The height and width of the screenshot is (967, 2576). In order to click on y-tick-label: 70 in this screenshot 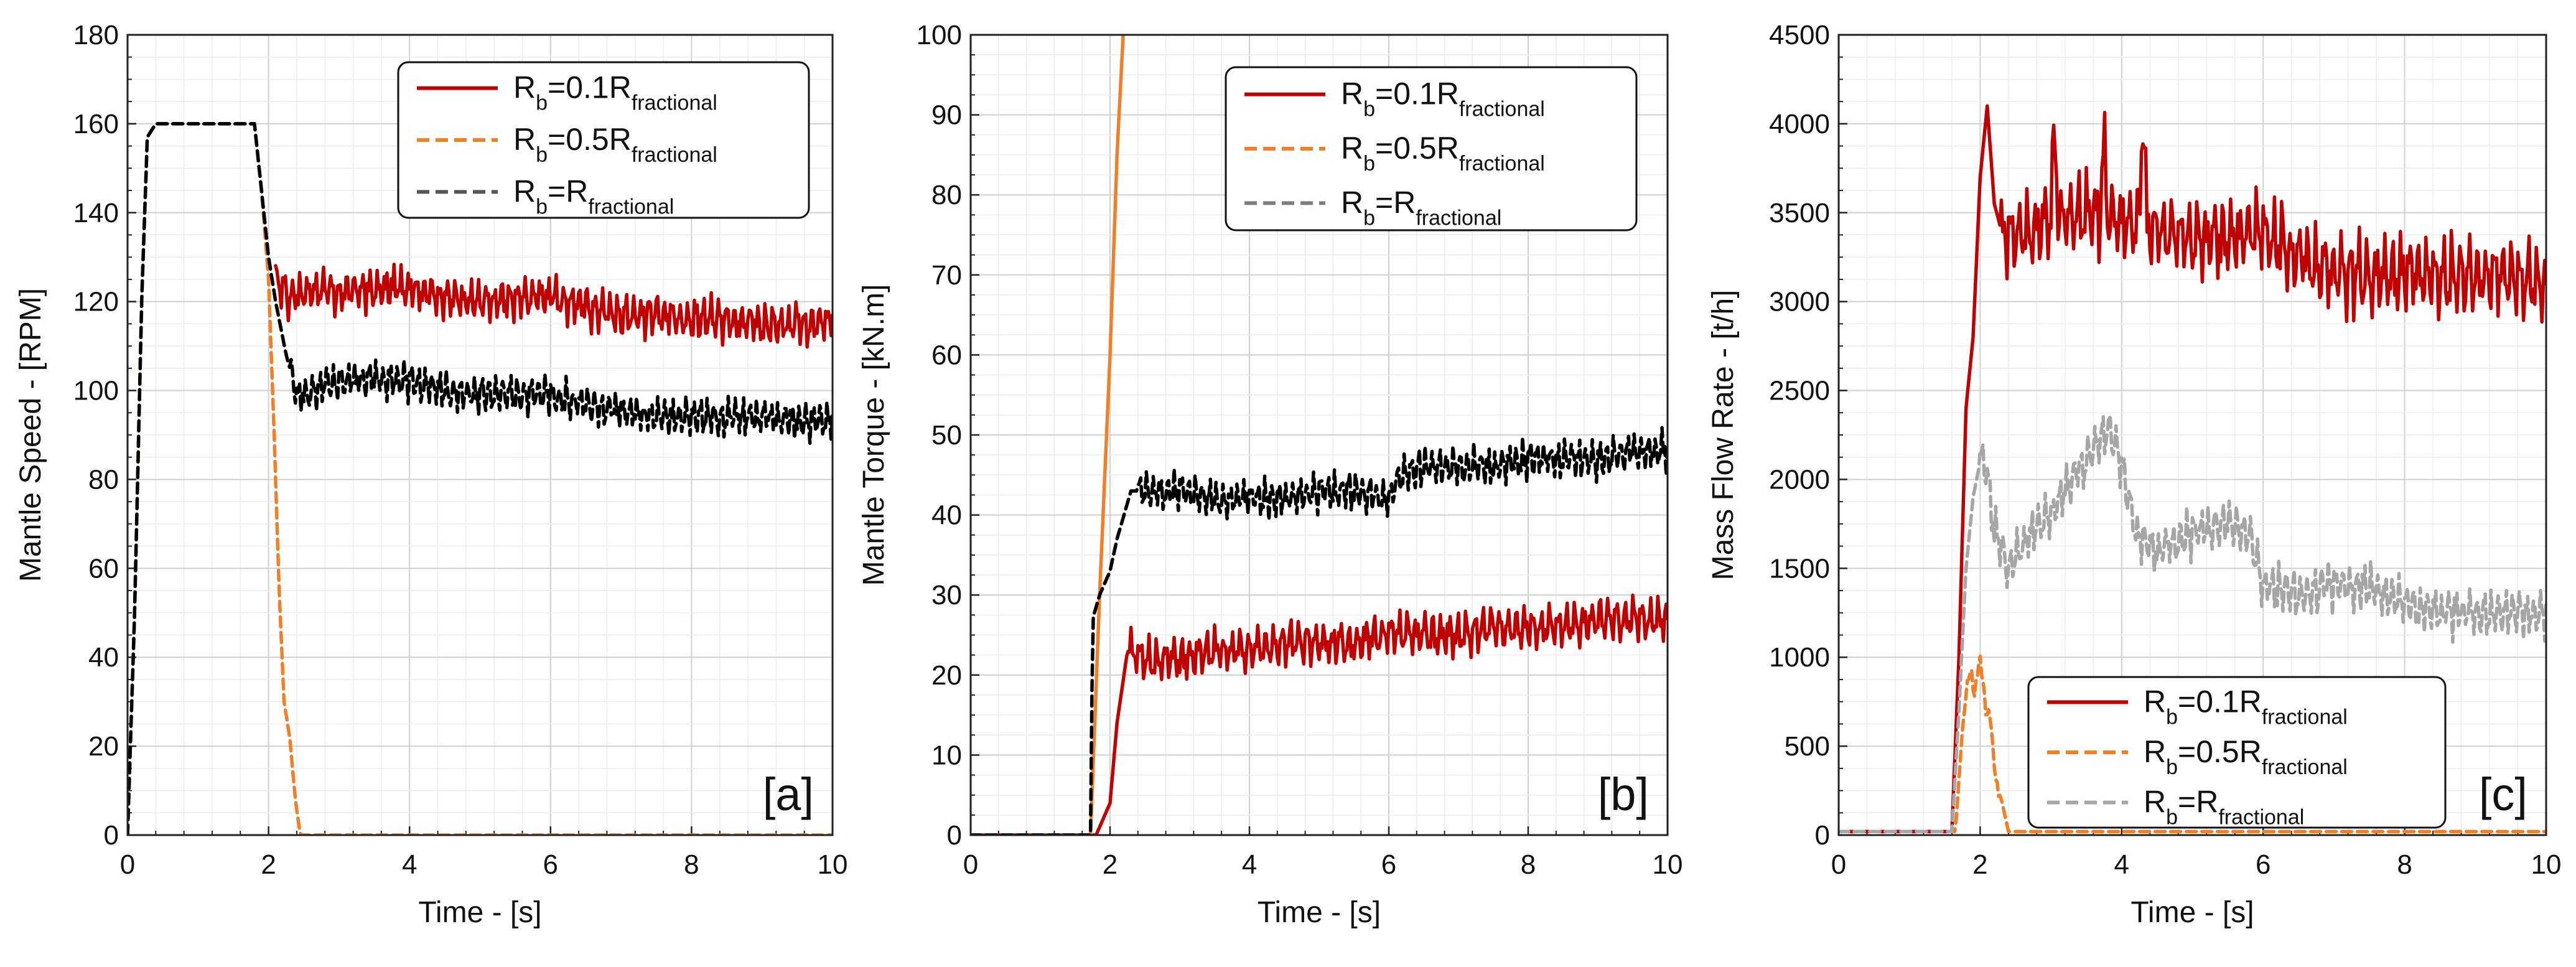, I will do `click(947, 275)`.